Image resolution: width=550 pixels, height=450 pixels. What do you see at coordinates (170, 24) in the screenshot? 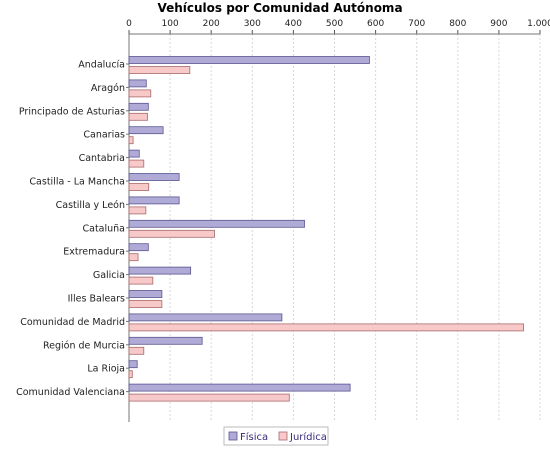
I see `x-tick-label: 100` at bounding box center [170, 24].